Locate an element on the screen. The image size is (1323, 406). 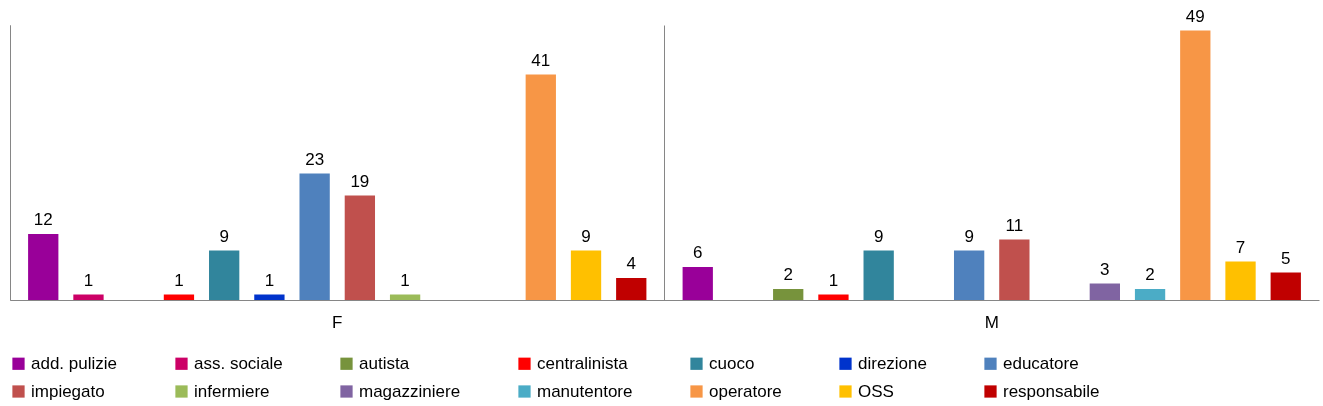
legend-label: infermiere is located at coordinates (232, 391).